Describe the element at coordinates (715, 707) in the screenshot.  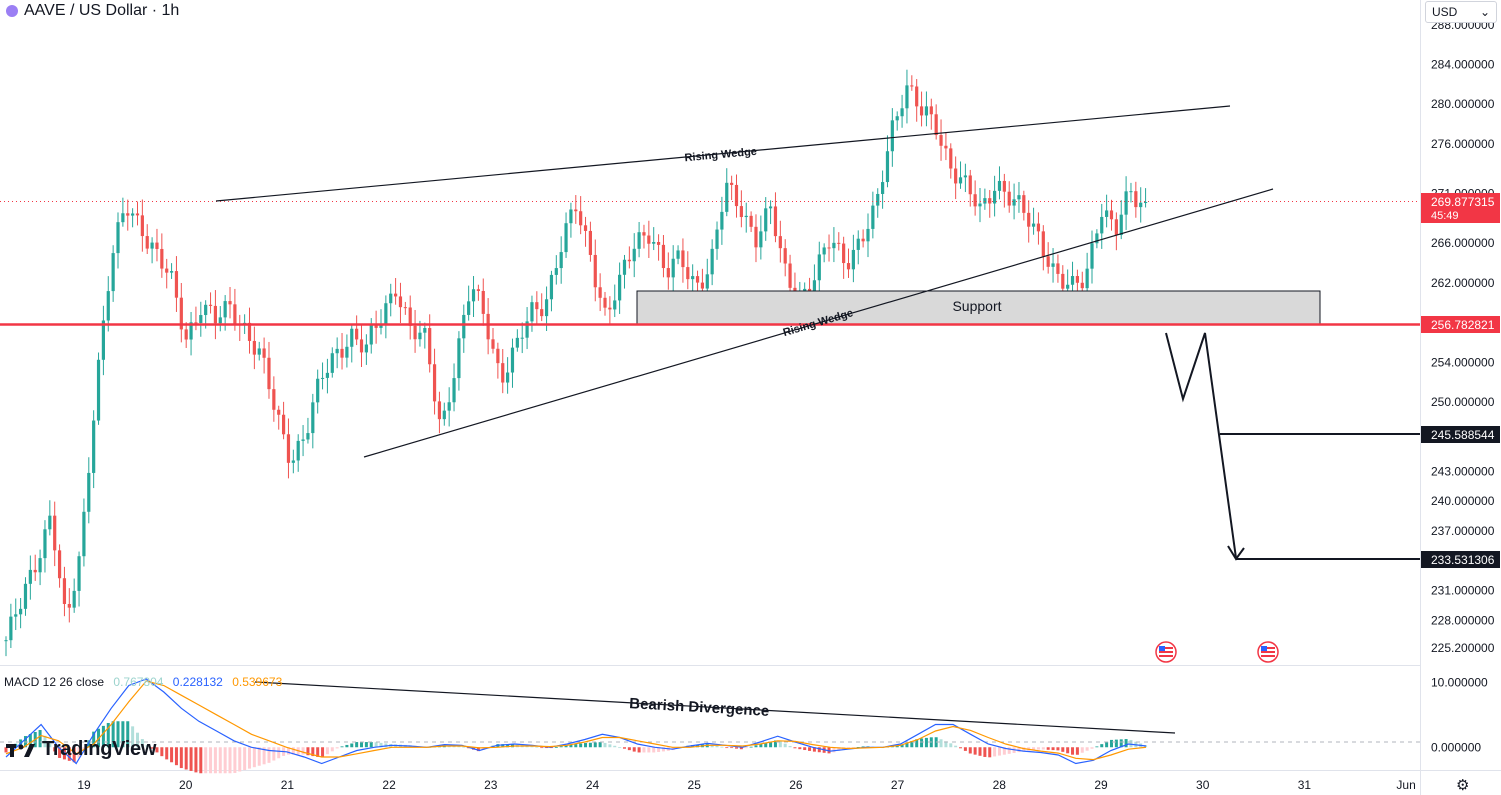
I see `divergence-line` at that location.